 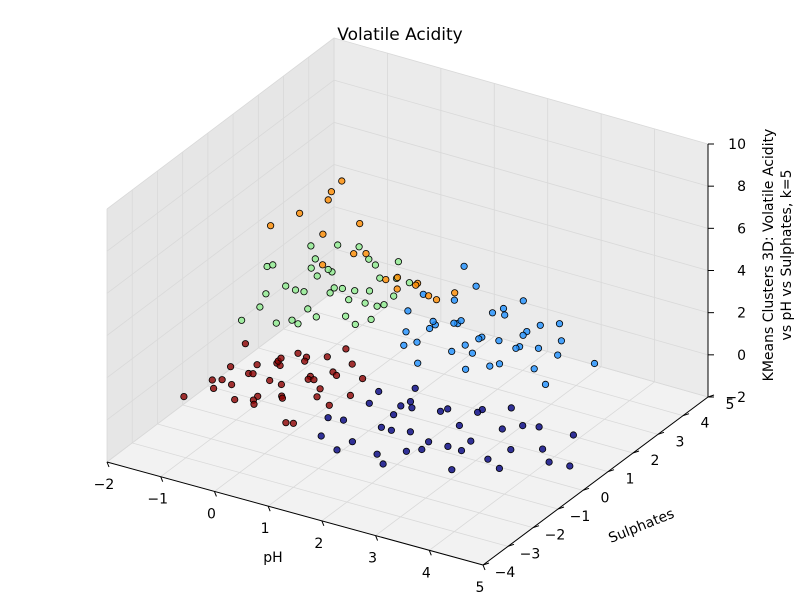 What do you see at coordinates (399, 35) in the screenshot?
I see `chart-title: Volatile Acidity` at bounding box center [399, 35].